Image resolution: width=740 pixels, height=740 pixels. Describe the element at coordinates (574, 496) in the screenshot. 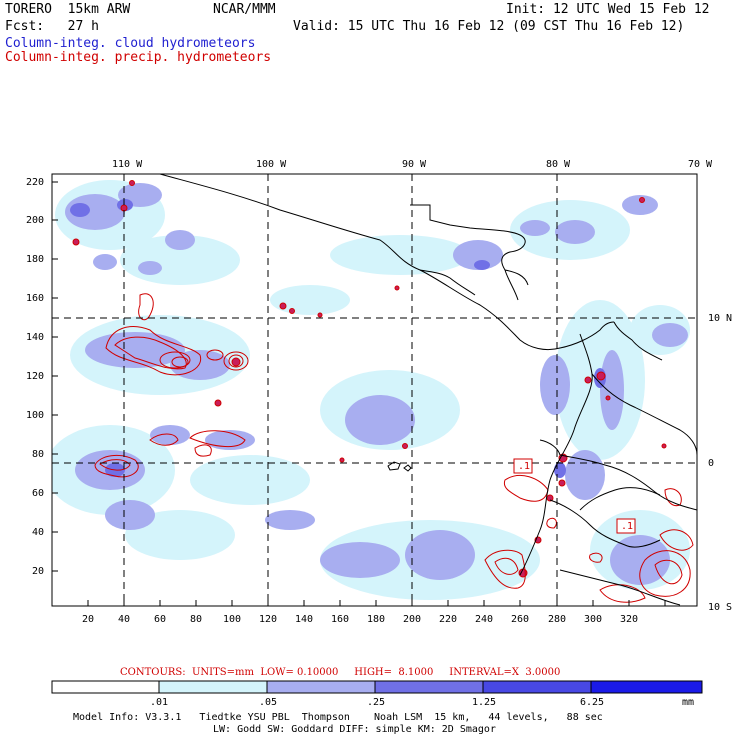

I see `contour-labels` at that location.